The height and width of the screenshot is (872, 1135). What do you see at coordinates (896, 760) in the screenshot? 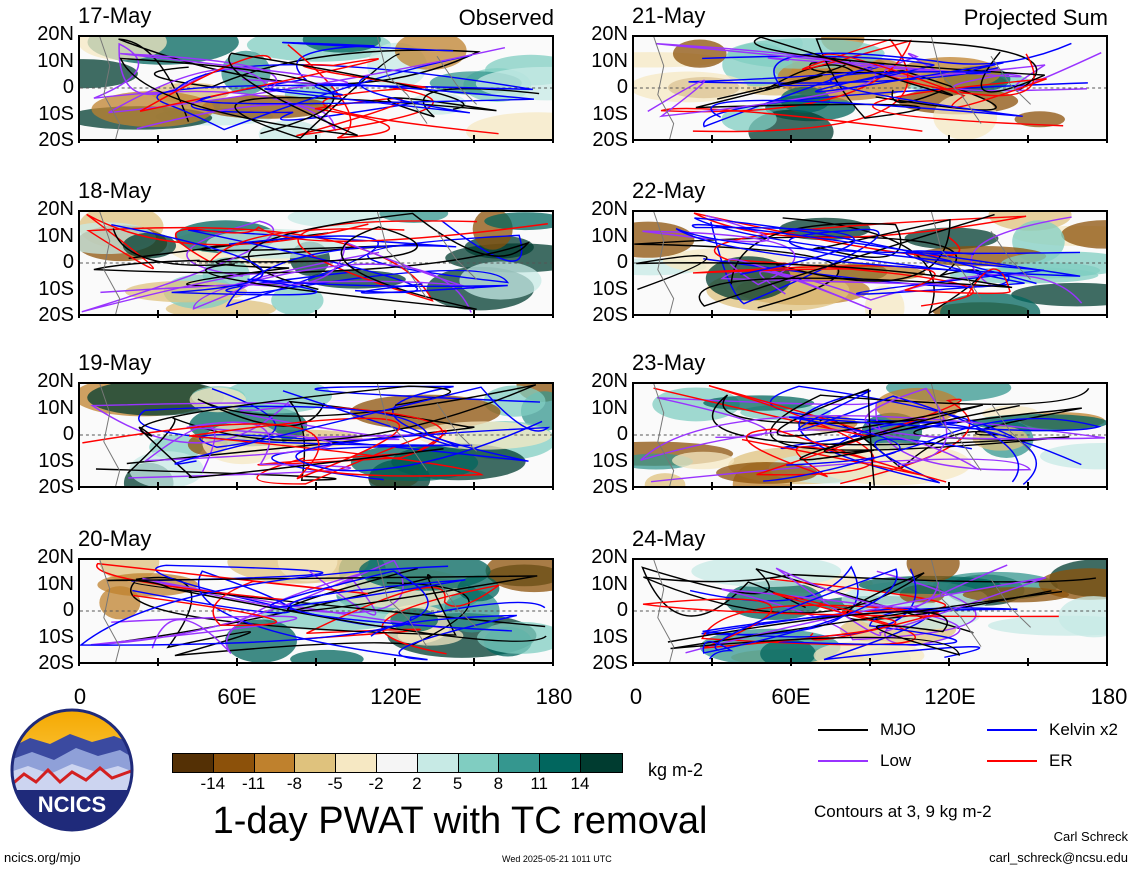
I see `legend-low-label: Low` at bounding box center [896, 760].